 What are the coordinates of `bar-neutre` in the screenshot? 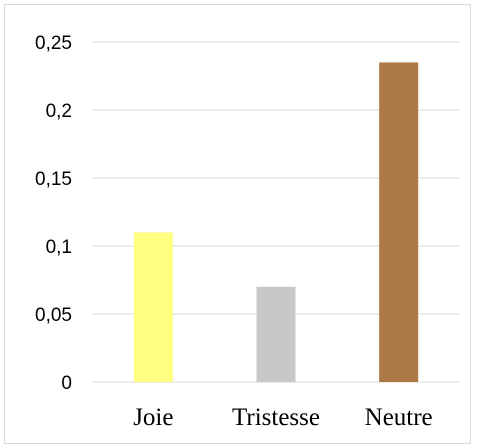 It's located at (399, 222).